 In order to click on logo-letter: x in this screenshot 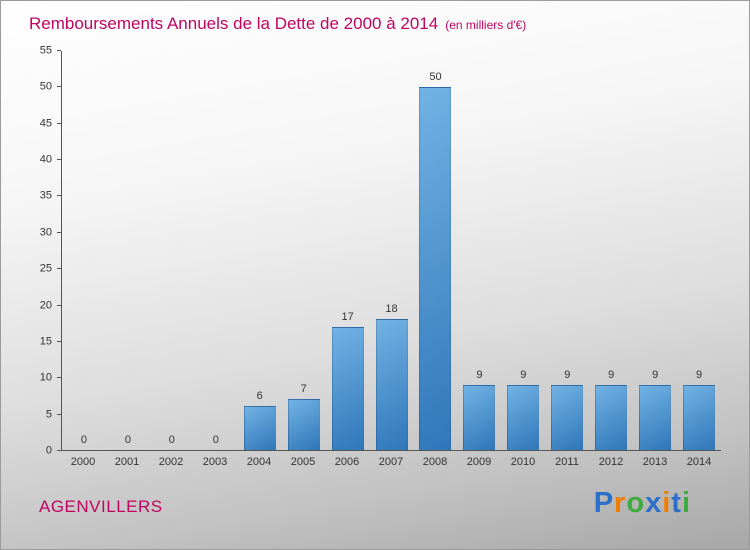, I will do `click(654, 503)`.